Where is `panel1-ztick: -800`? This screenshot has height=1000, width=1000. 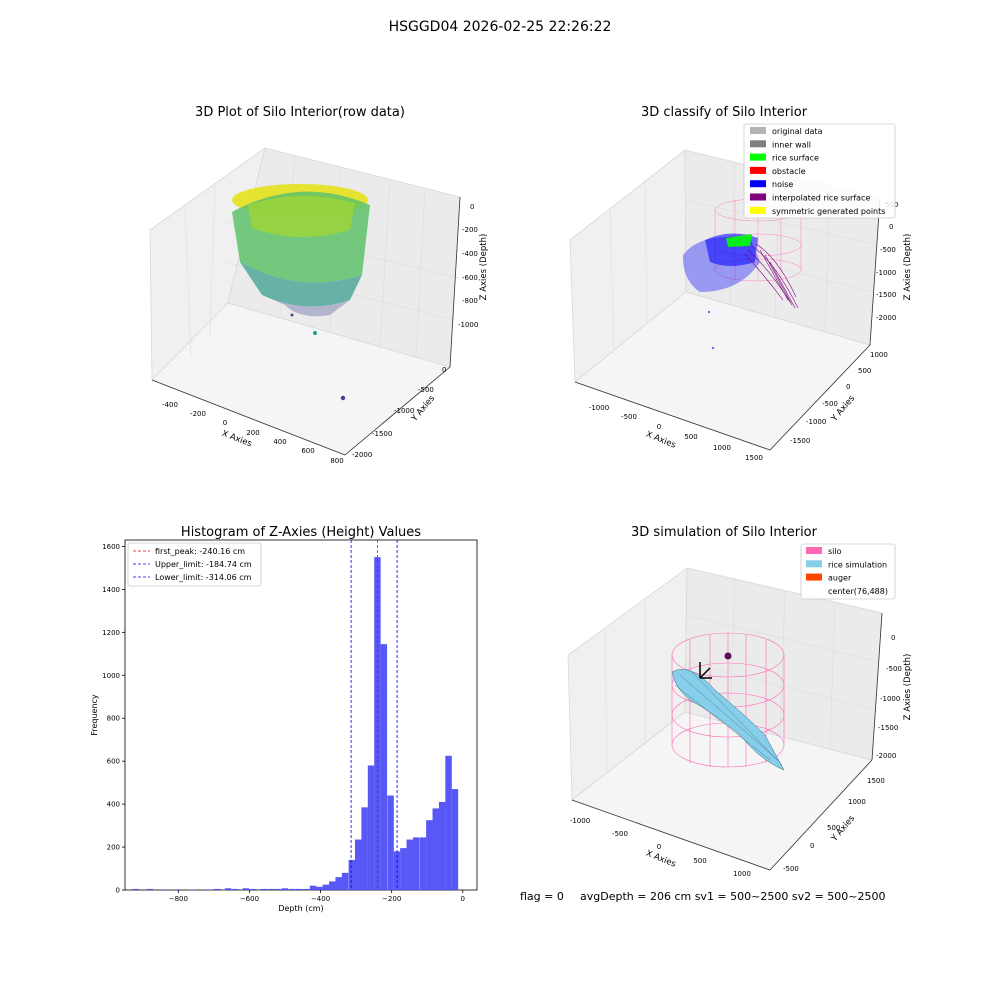 panel1-ztick: -800 is located at coordinates (470, 301).